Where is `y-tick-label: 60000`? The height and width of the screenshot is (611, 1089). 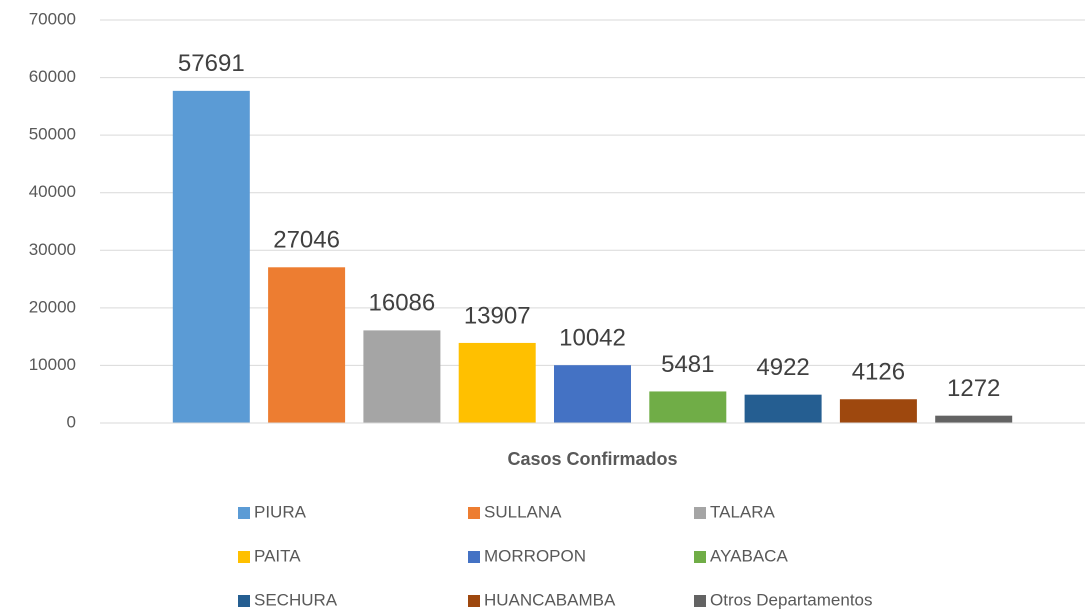 y-tick-label: 60000 is located at coordinates (52, 76).